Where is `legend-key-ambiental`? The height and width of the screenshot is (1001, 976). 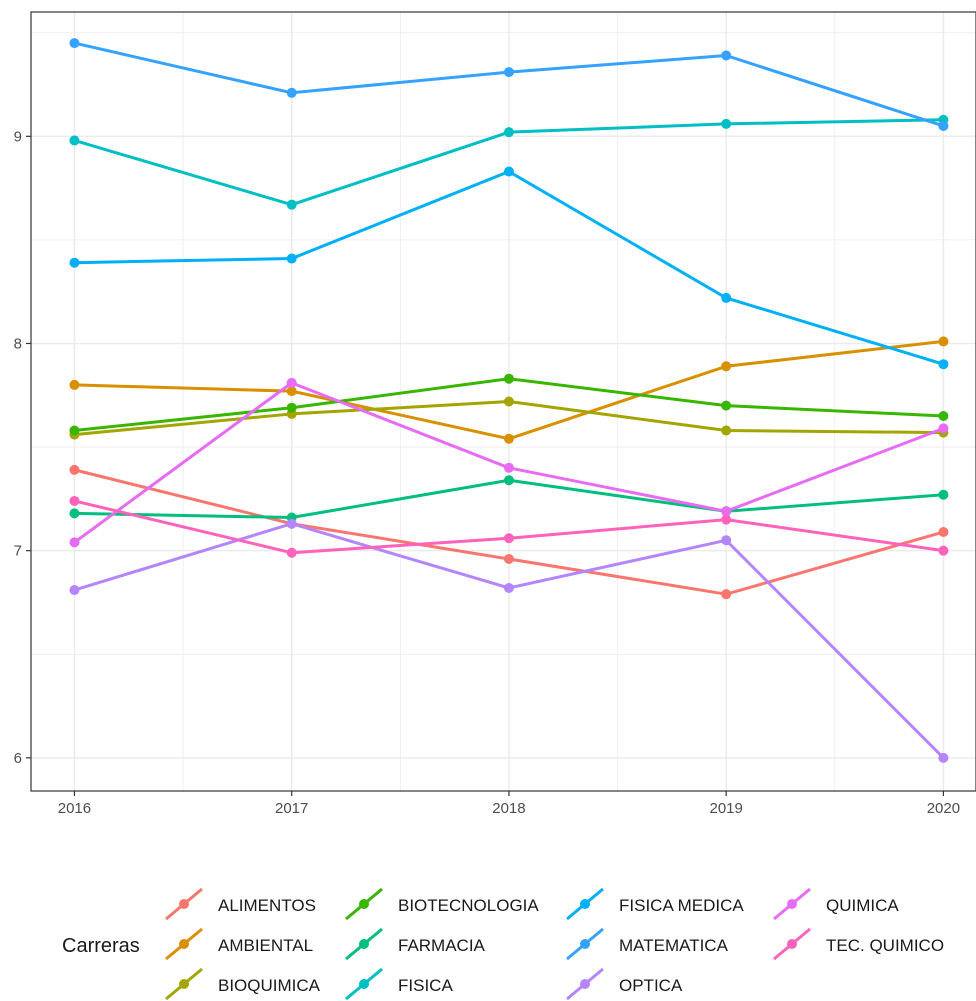 legend-key-ambiental is located at coordinates (184, 944).